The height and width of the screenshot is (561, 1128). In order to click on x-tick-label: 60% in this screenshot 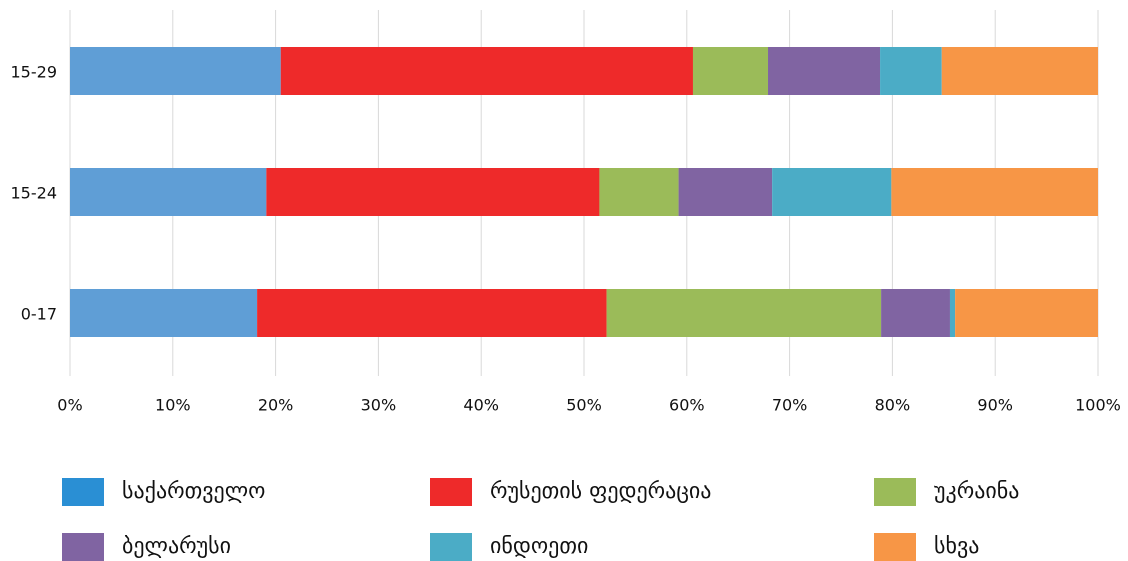, I will do `click(687, 405)`.